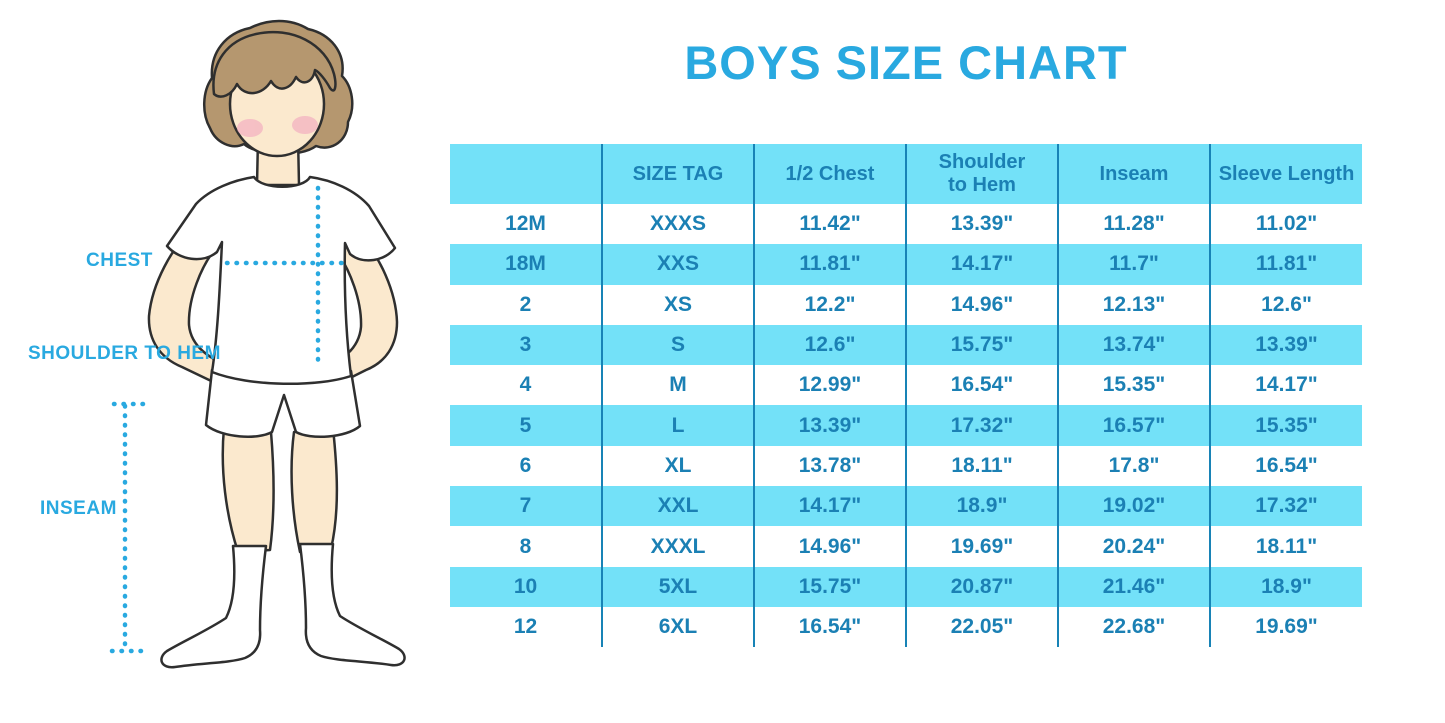  Describe the element at coordinates (526, 224) in the screenshot. I see `size-cell: 12M` at that location.